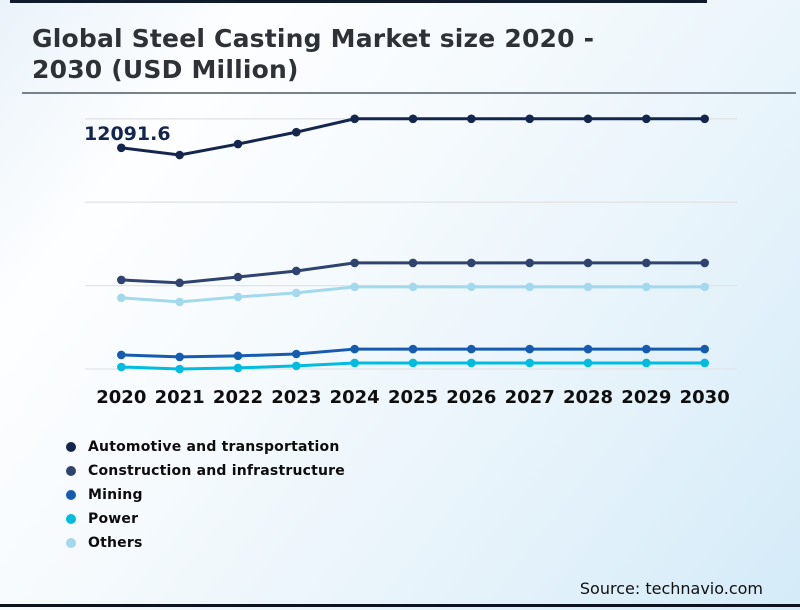  Describe the element at coordinates (413, 137) in the screenshot. I see `series-line` at that location.